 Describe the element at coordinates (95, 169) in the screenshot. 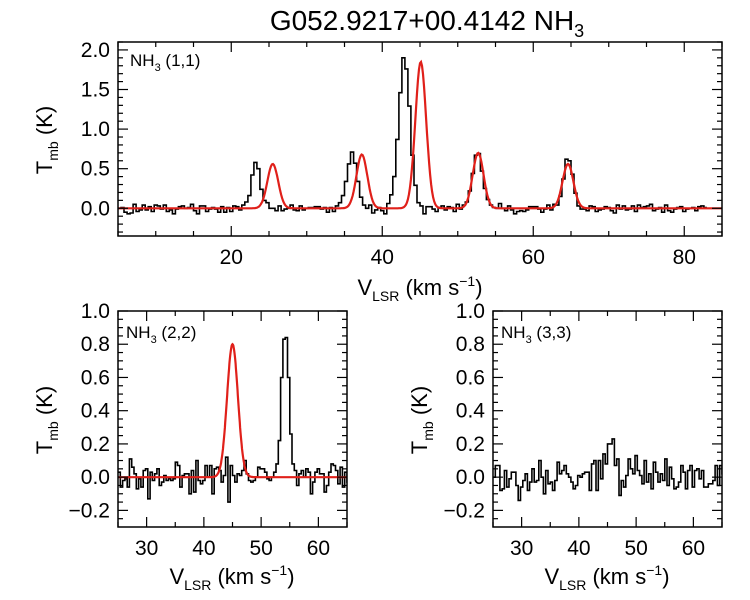

I see `y-tick-label: 0.5` at that location.